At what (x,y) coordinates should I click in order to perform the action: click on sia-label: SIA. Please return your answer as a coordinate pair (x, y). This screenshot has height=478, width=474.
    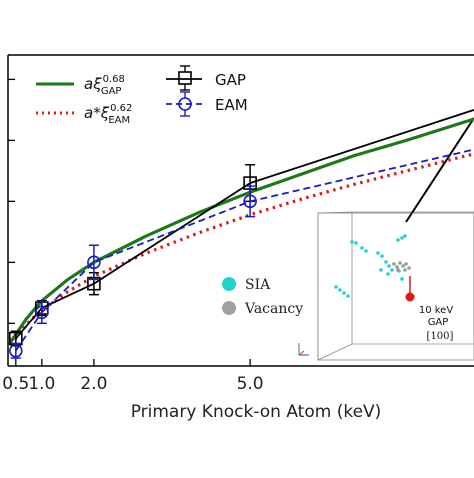
    Looking at the image, I should click on (258, 285).